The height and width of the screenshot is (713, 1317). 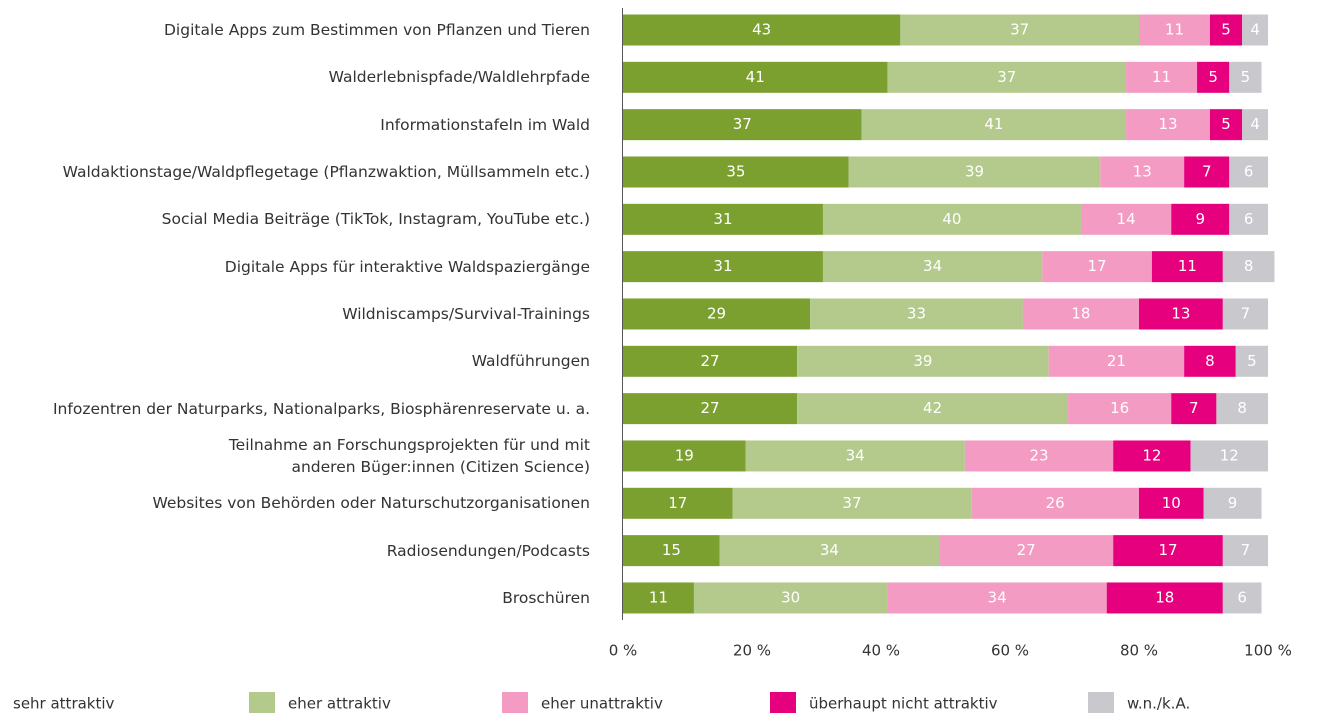 I want to click on category-label: Wildniscamps/Survival-Trainings, so click(x=466, y=313).